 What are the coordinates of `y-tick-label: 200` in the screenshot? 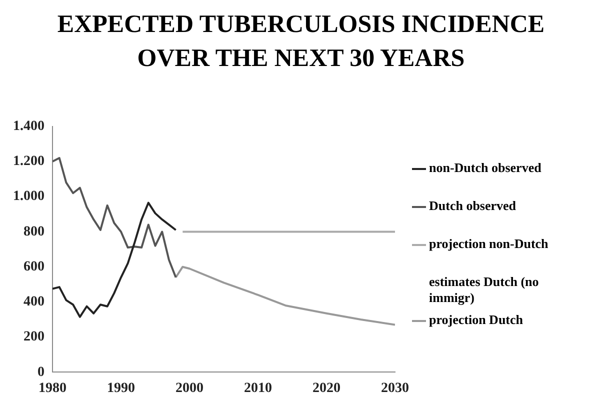 It's located at (34, 337).